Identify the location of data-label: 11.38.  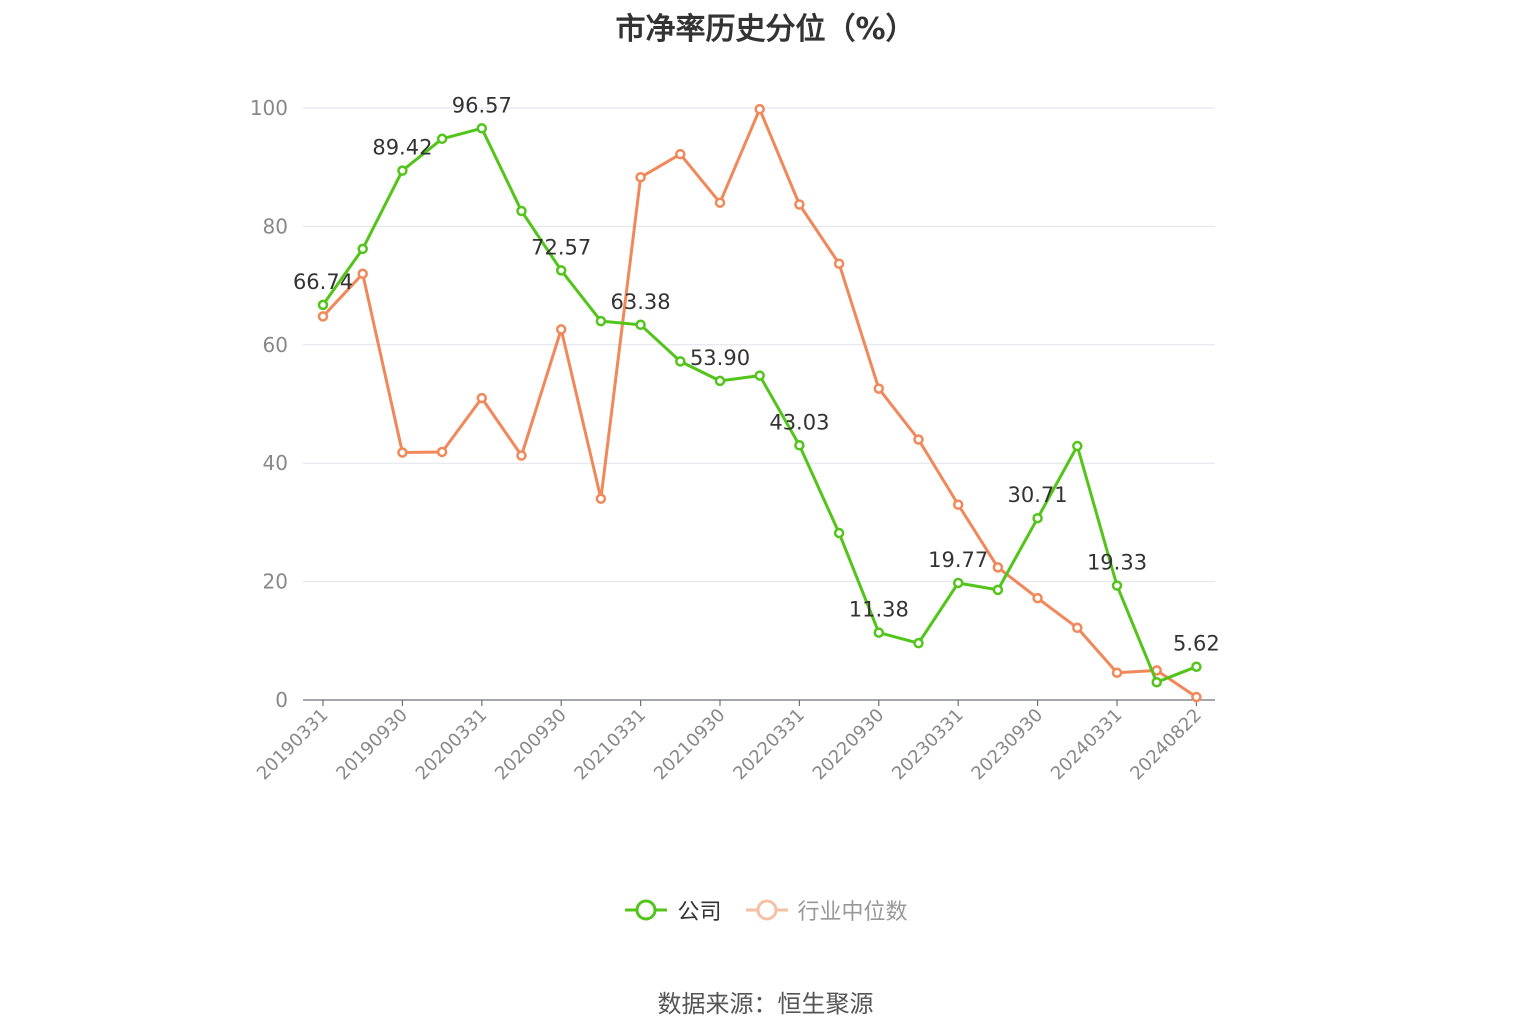
(879, 610).